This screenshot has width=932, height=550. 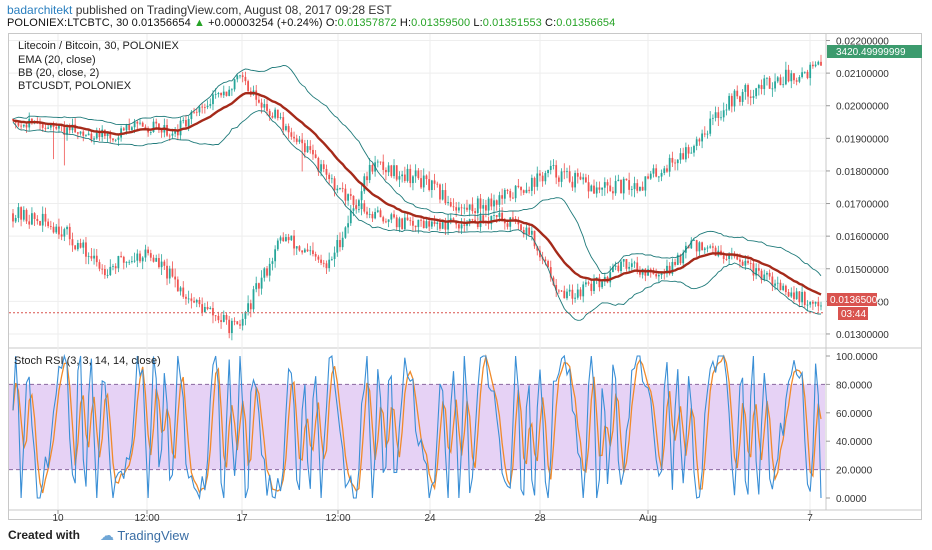 I want to click on price-axis-label: 0.01800000, so click(x=862, y=172).